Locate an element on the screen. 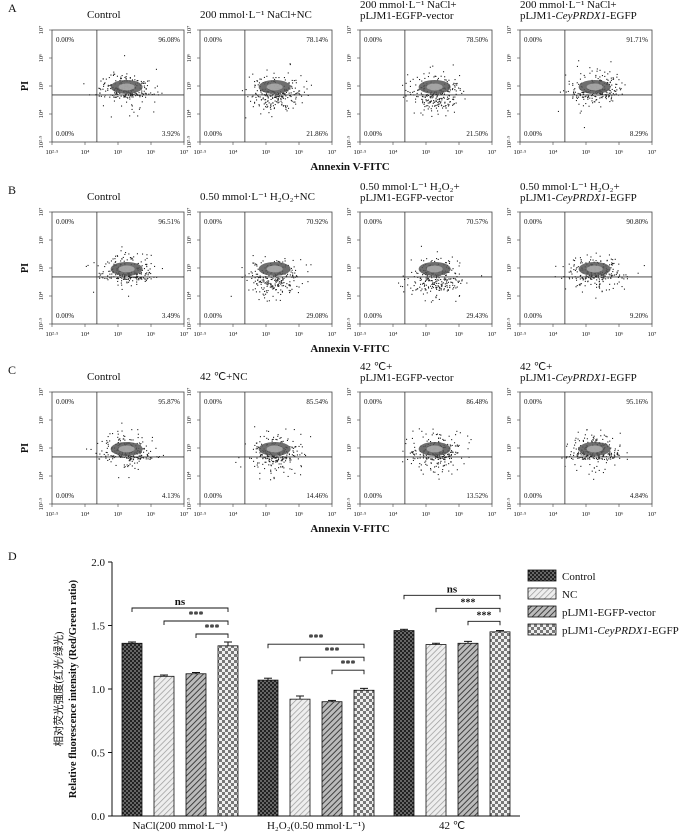 The image size is (700, 834). x-tick-label: 10⁵ is located at coordinates (426, 334).